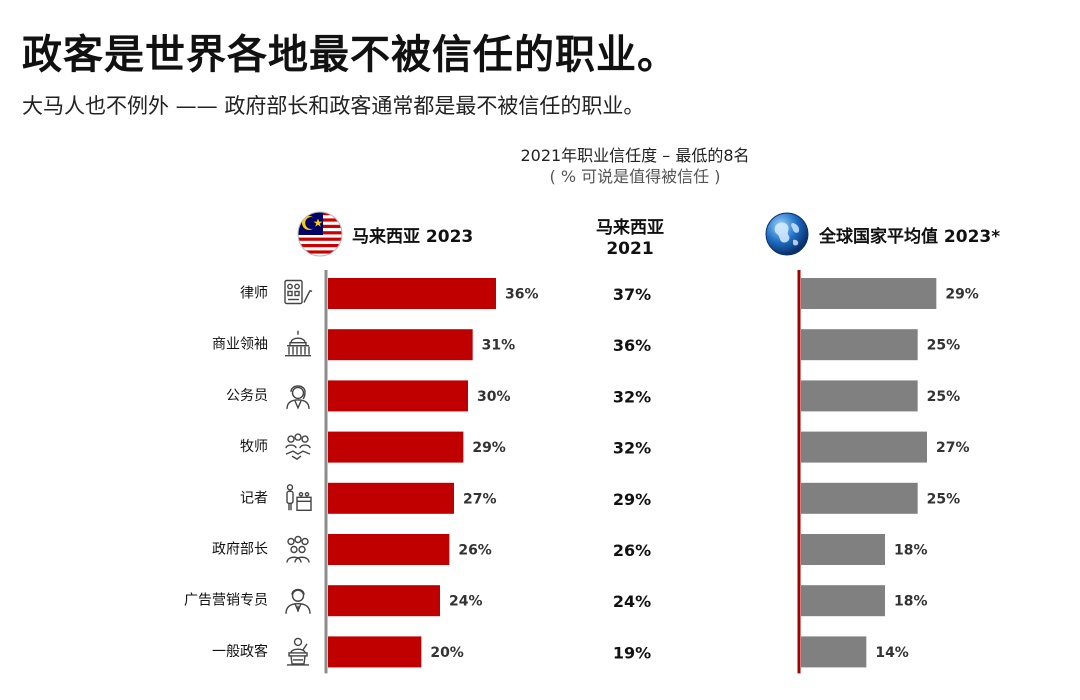 The height and width of the screenshot is (700, 1080). Describe the element at coordinates (298, 397) in the screenshot. I see `civil-servant-icon` at that location.